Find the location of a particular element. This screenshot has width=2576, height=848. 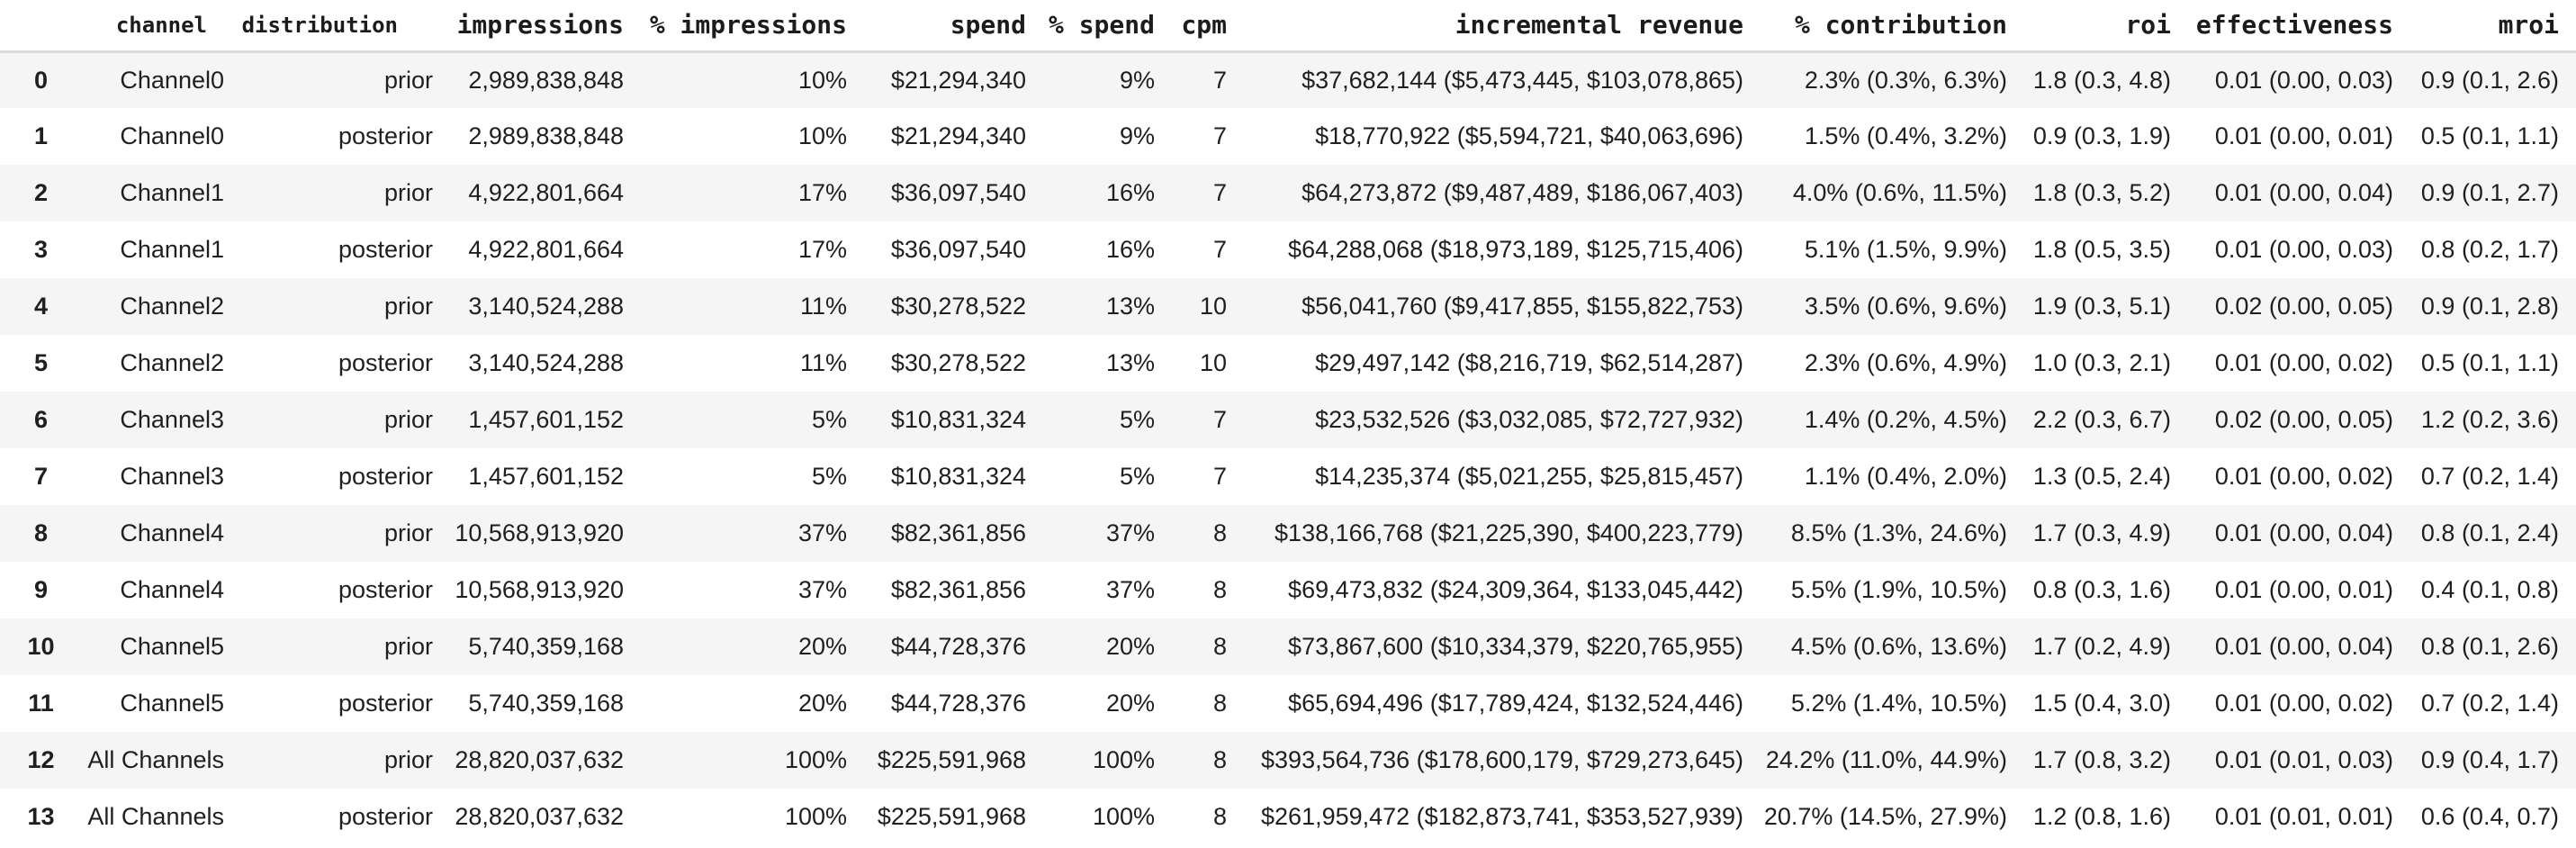

cell-row-index: 5 is located at coordinates (41, 363).